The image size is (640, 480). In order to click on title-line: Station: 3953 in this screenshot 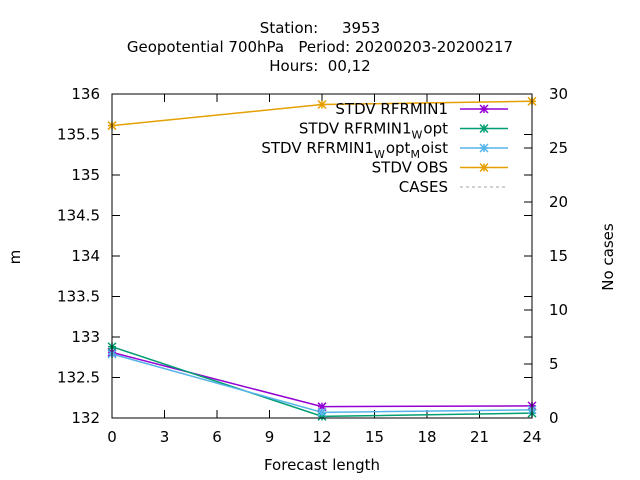, I will do `click(320, 28)`.